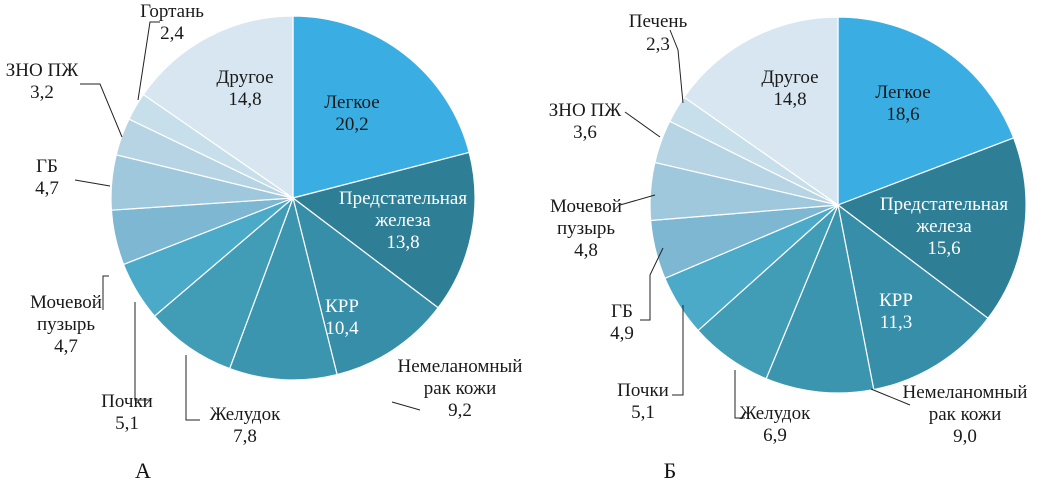 This screenshot has width=1052, height=489. I want to click on leader-line-liver, so click(676, 66).